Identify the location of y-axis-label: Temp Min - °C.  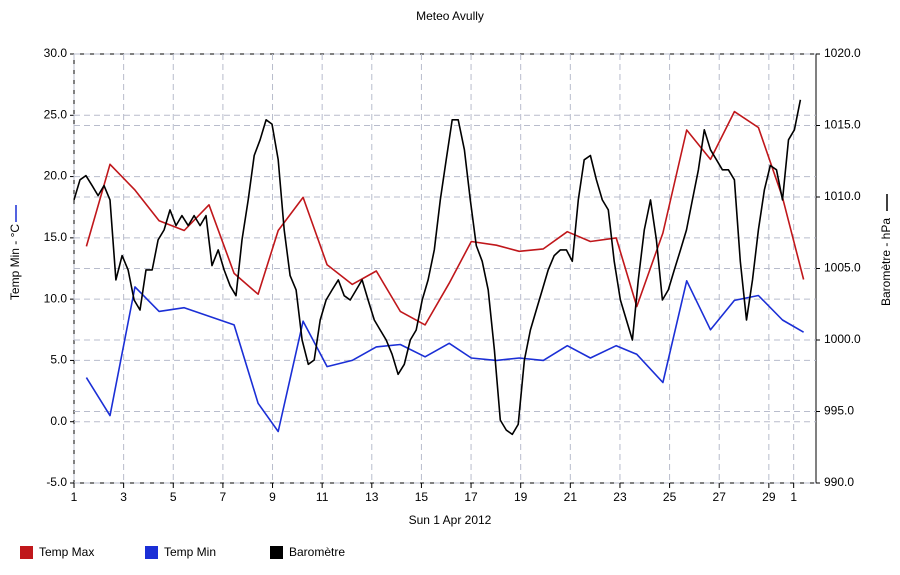
(15, 262).